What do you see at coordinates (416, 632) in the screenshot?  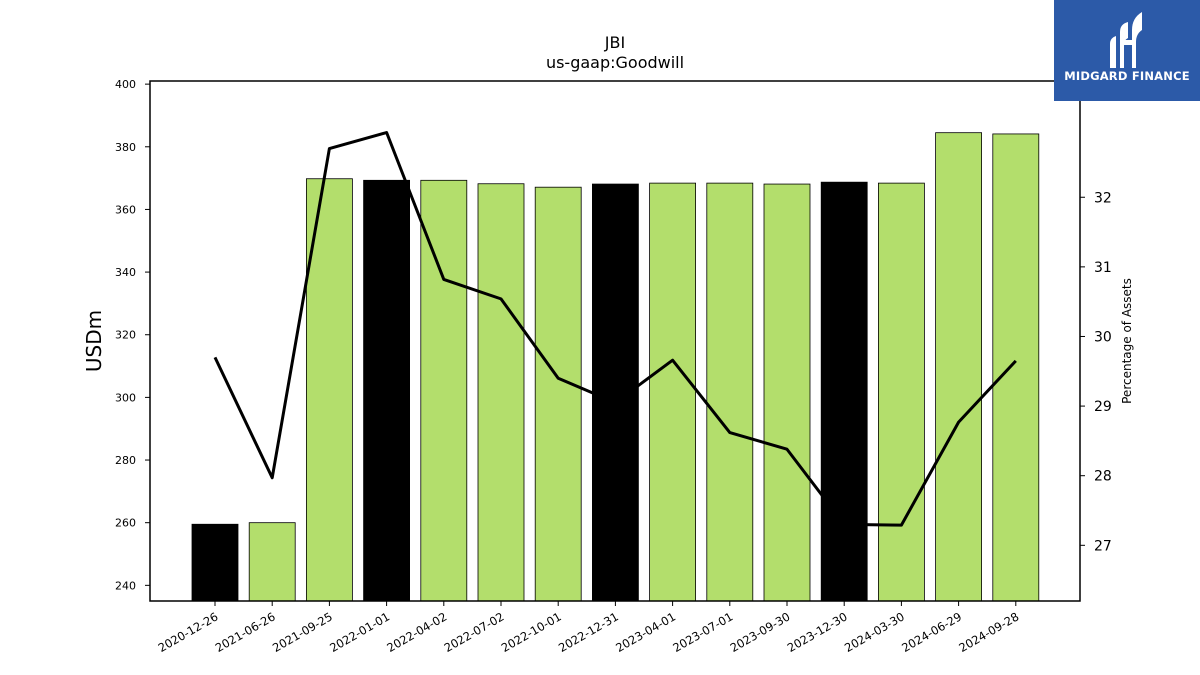 I see `x-tick-label: 2022-04-02` at bounding box center [416, 632].